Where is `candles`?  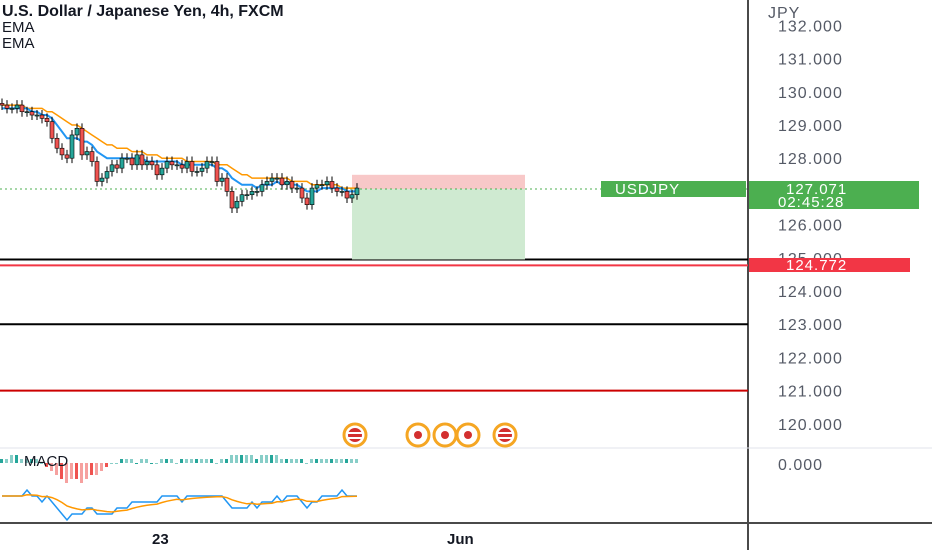
candles is located at coordinates (180, 155).